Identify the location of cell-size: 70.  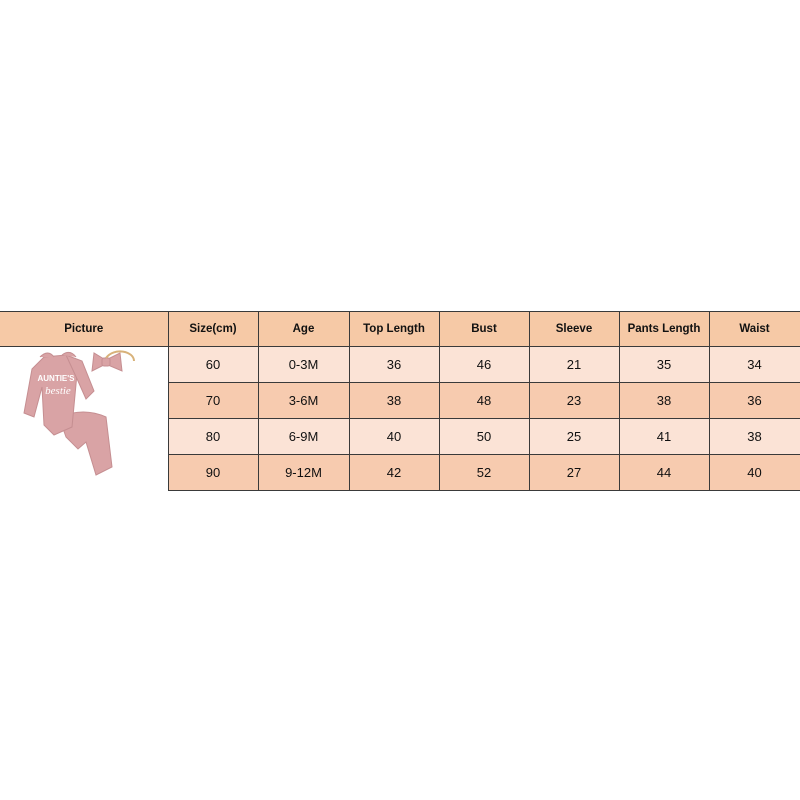
(213, 400).